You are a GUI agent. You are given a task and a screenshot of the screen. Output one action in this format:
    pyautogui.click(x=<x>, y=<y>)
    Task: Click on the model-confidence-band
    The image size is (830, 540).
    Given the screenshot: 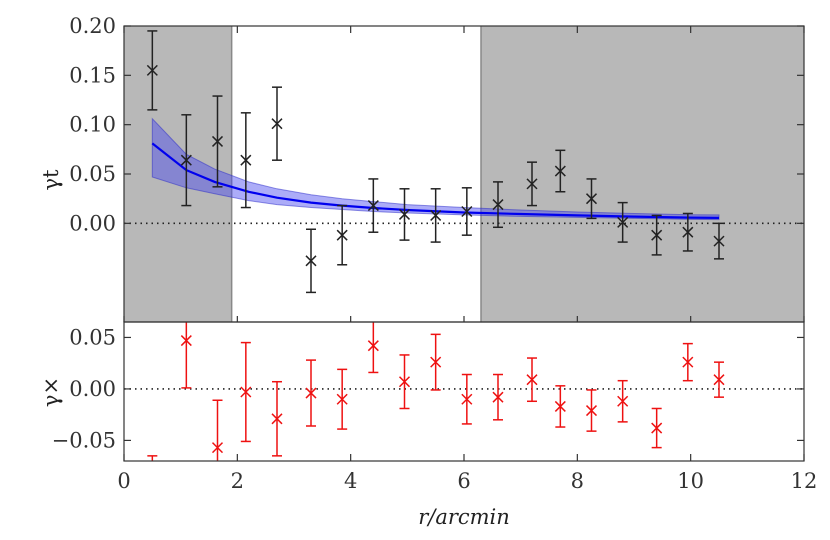 What is the action you would take?
    pyautogui.click(x=435, y=169)
    